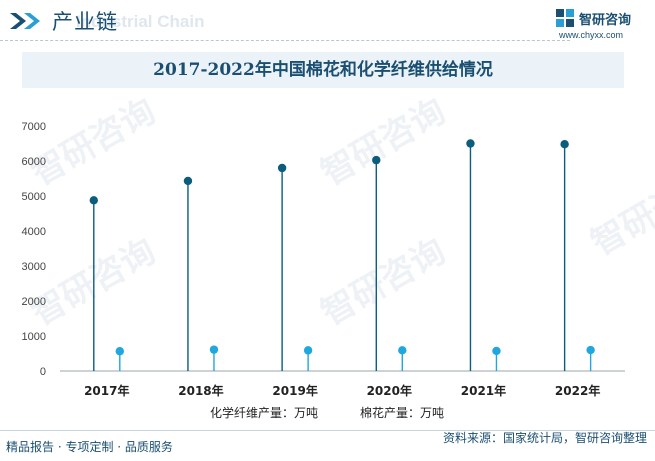  What do you see at coordinates (294, 390) in the screenshot?
I see `x-tick-label: 2019年` at bounding box center [294, 390].